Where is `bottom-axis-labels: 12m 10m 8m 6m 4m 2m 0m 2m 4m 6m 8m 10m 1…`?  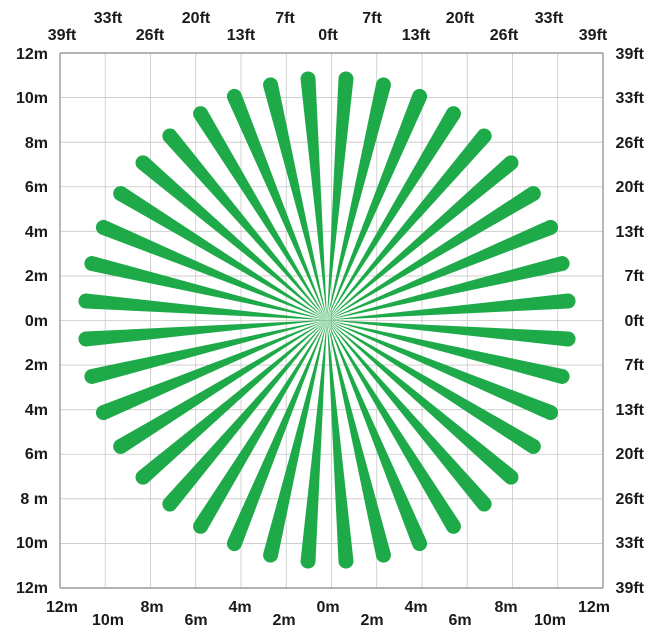
bottom-axis-labels: 12m 10m 8m 6m 4m 2m 0m 2m 4m 6m 8m 10m 1… is located at coordinates (328, 613).